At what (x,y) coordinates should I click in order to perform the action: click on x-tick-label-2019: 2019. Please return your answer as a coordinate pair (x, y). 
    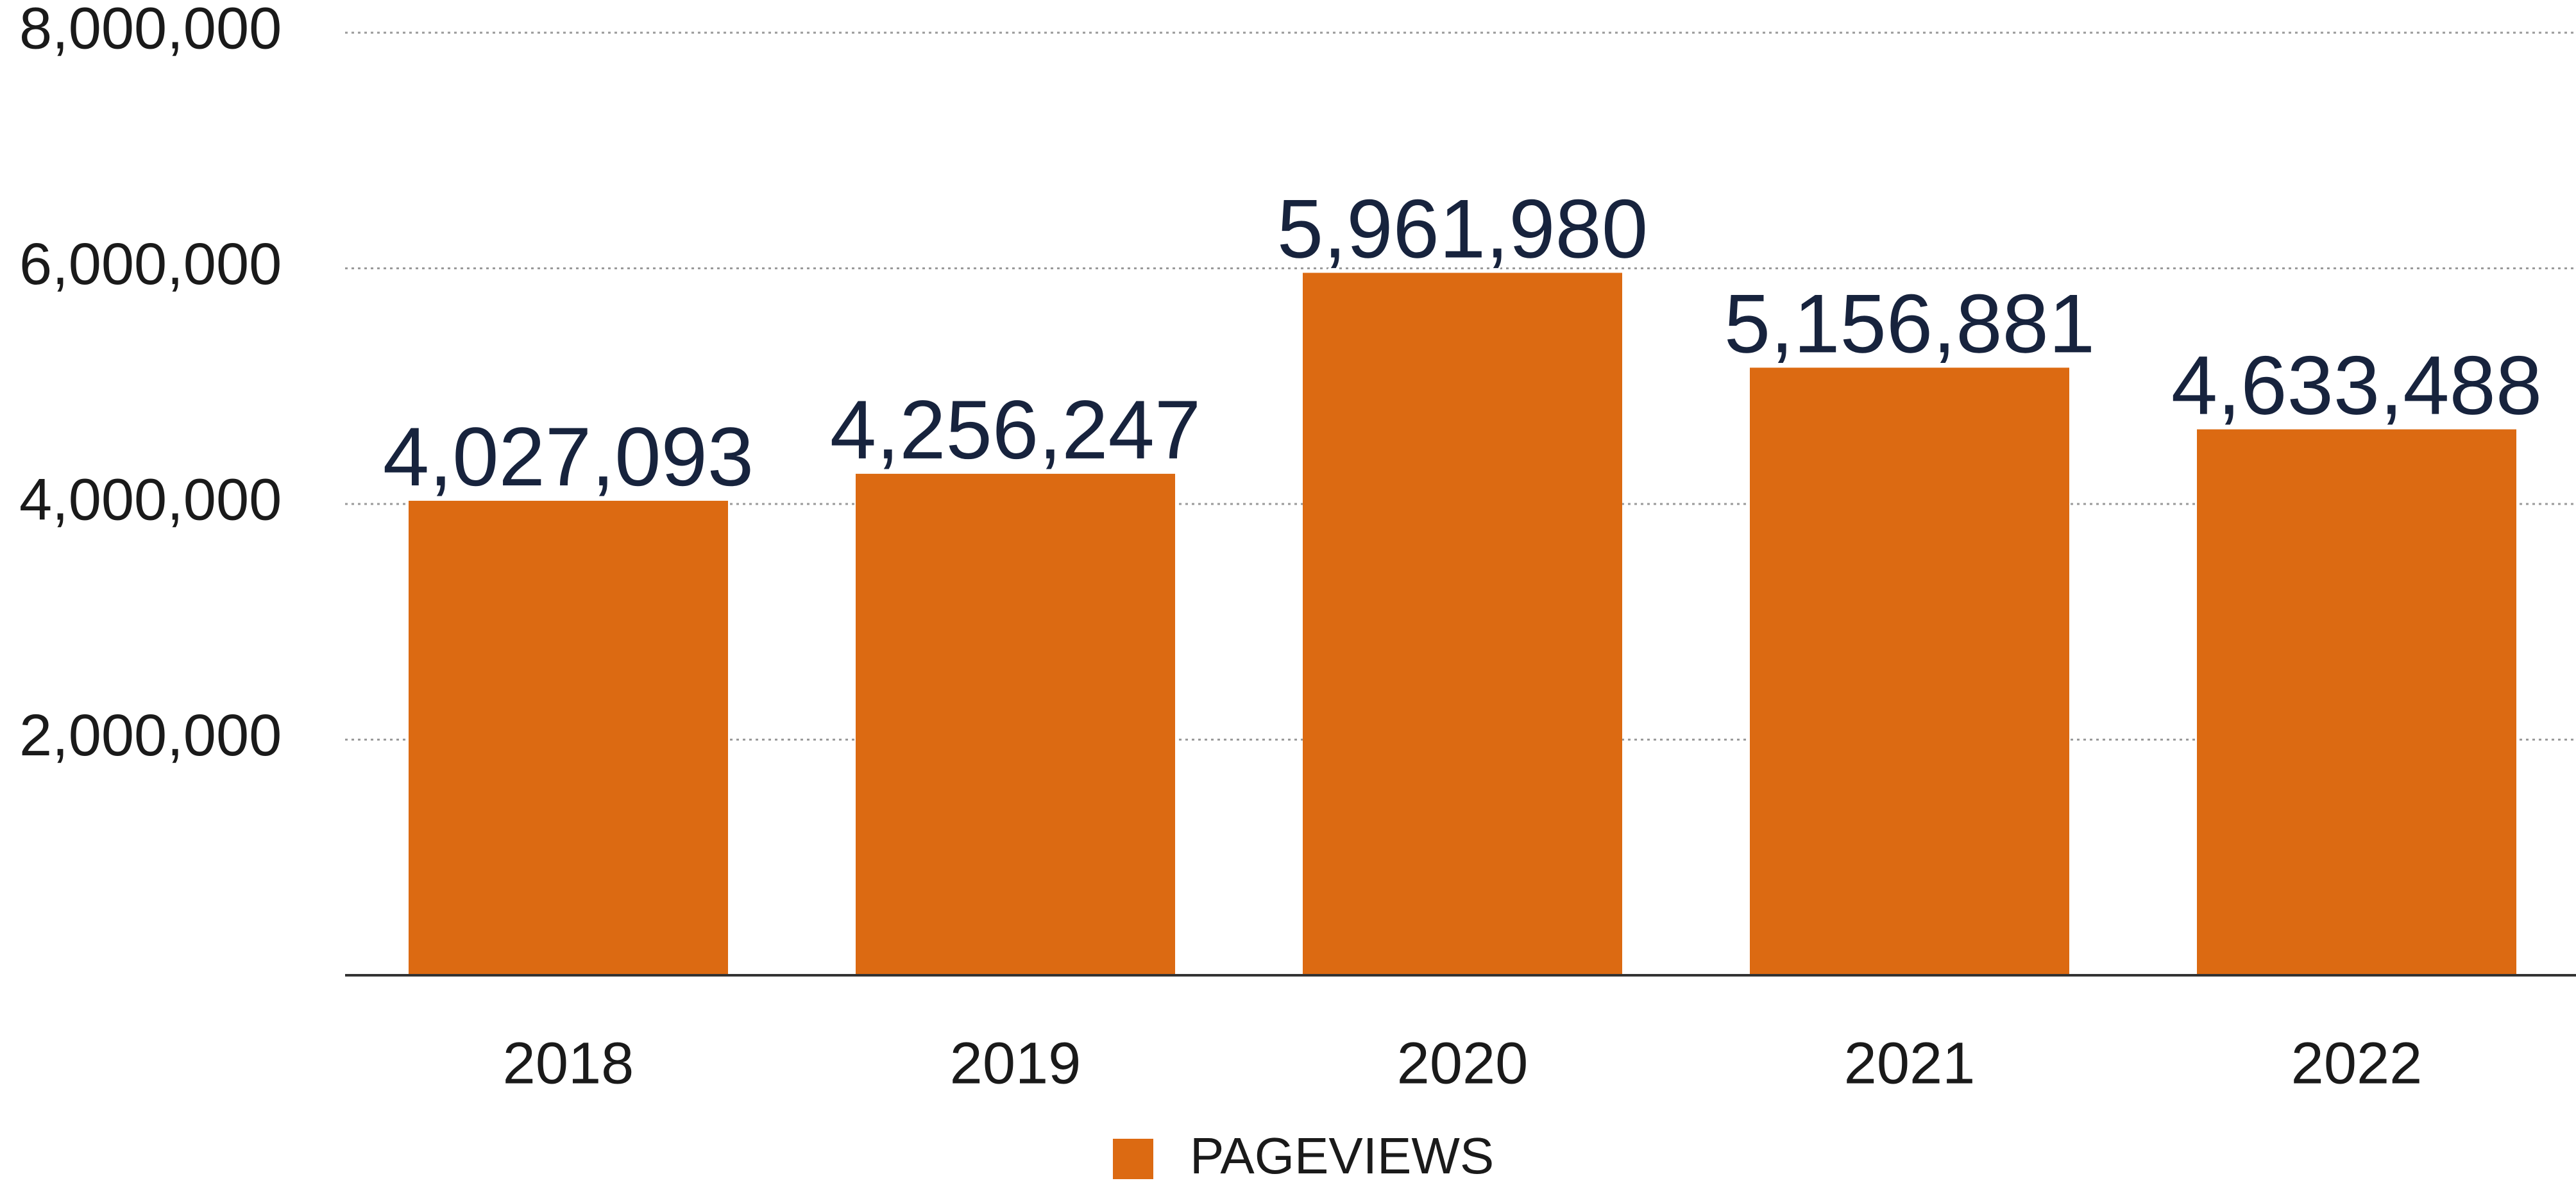
    Looking at the image, I should click on (1015, 1063).